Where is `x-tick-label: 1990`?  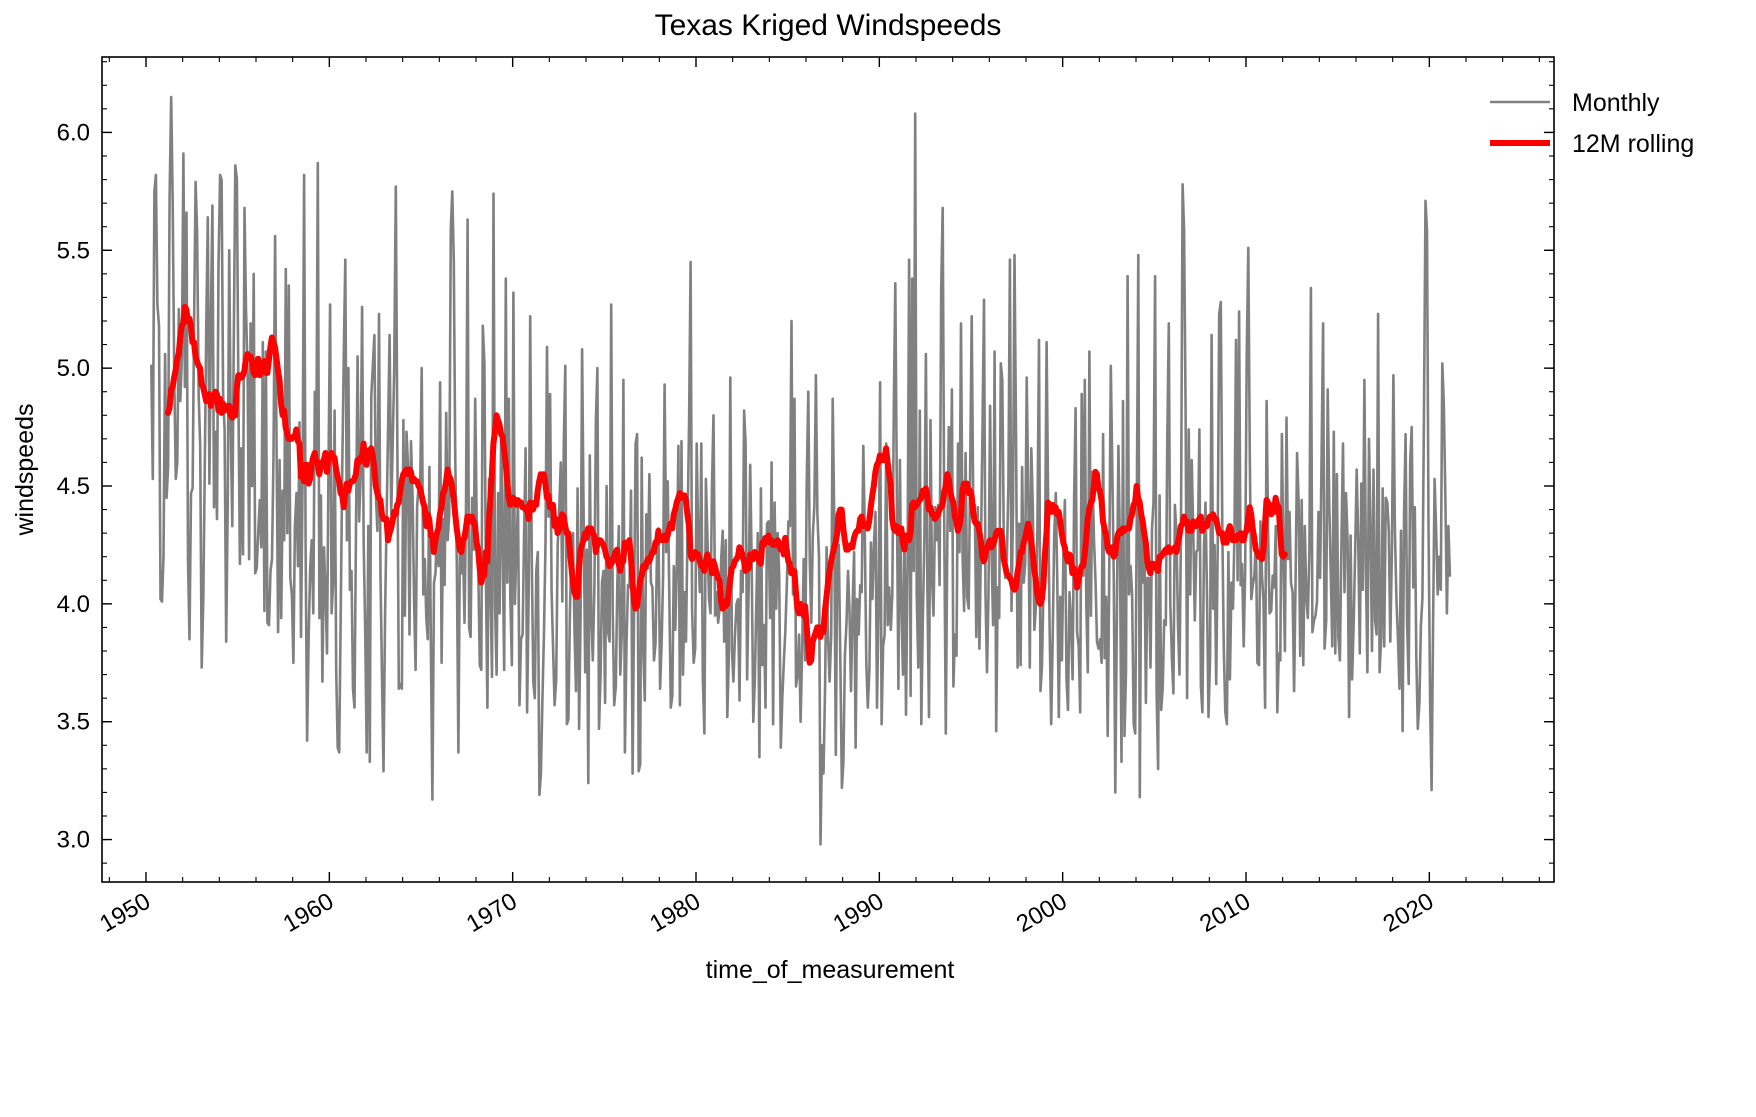
x-tick-label: 1990 is located at coordinates (859, 913).